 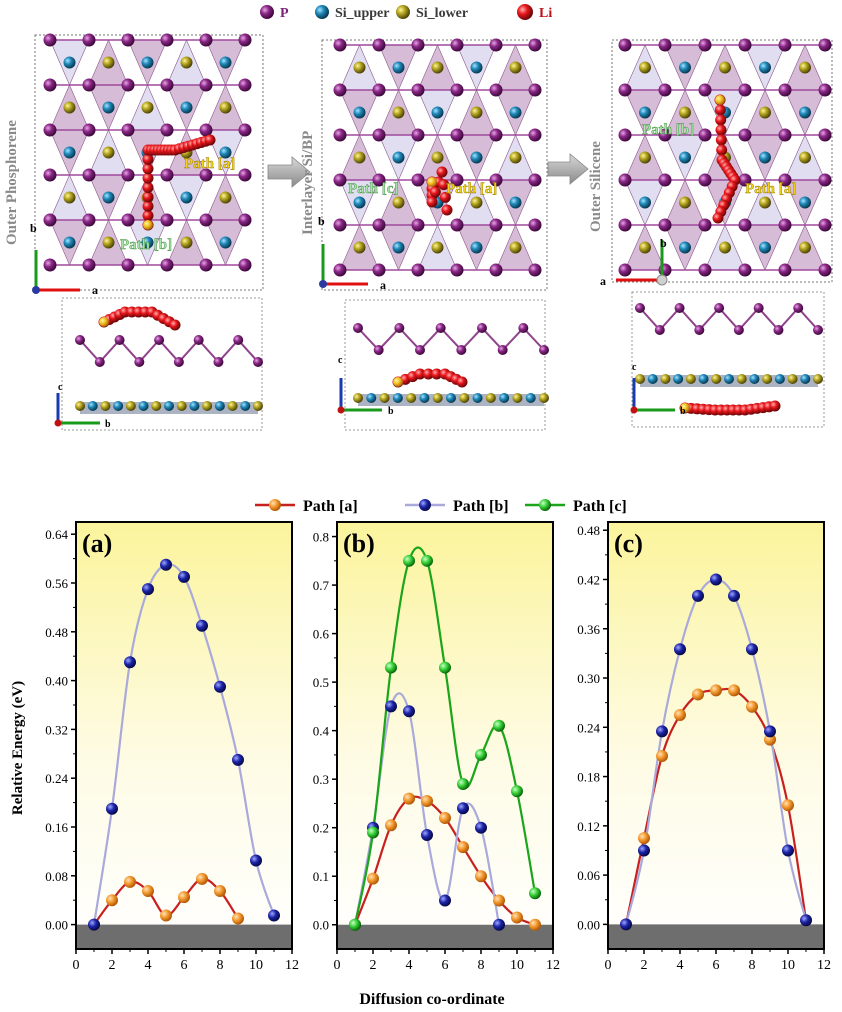 What do you see at coordinates (383, 285) in the screenshot?
I see `axis-a: a` at bounding box center [383, 285].